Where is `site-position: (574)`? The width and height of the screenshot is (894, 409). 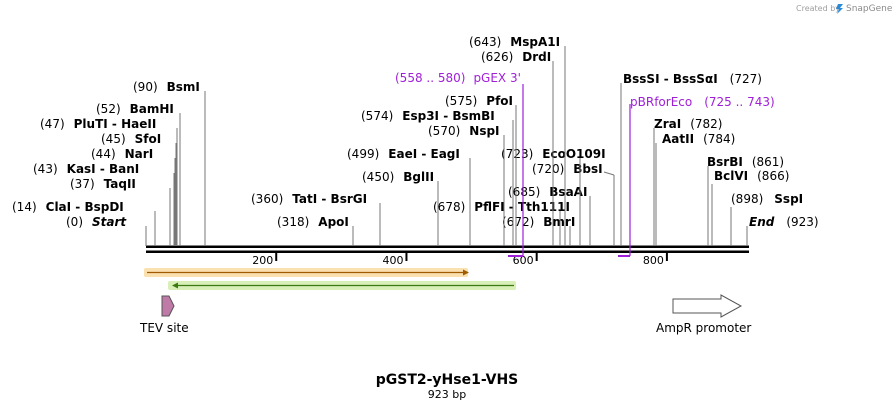 site-position: (574) is located at coordinates (377, 116).